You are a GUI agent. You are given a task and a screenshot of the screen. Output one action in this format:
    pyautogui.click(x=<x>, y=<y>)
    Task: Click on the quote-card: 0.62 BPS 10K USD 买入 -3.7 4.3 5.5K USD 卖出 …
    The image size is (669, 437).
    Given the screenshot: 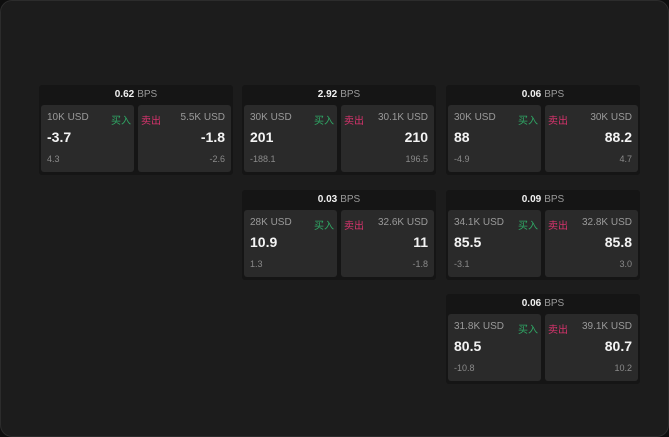 What is the action you would take?
    pyautogui.click(x=136, y=130)
    